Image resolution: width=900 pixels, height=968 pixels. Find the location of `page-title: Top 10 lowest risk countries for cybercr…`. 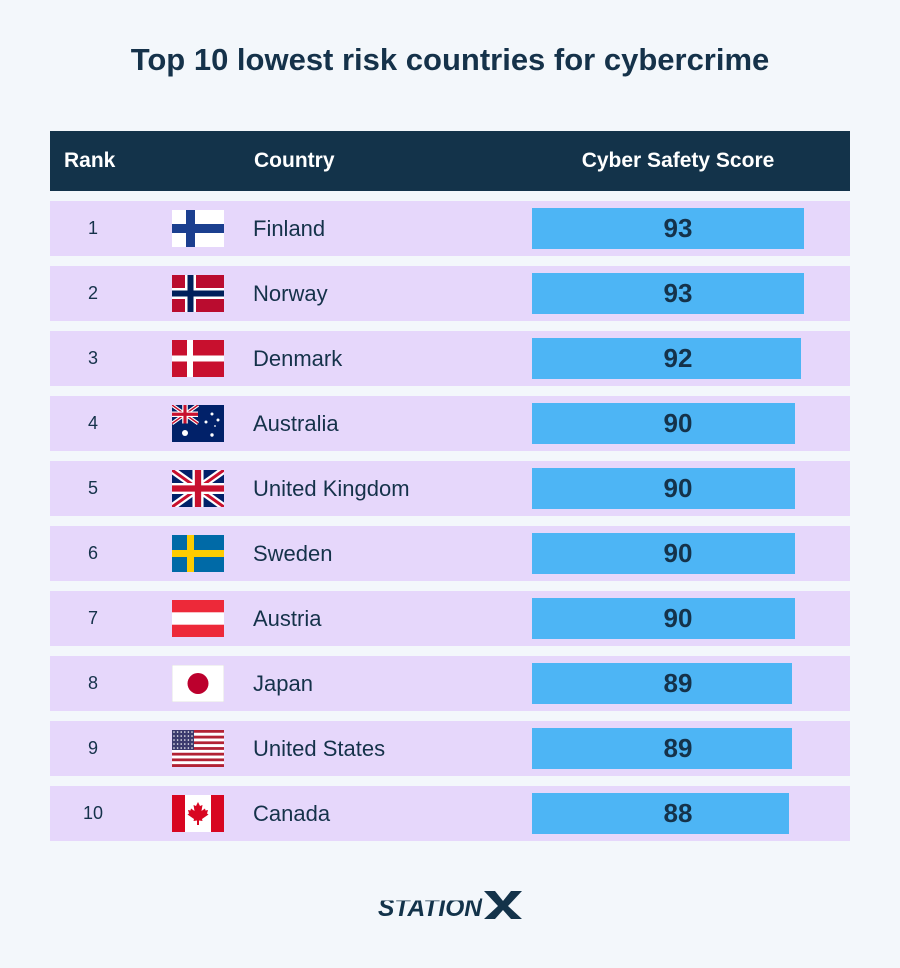

page-title: Top 10 lowest risk countries for cybercr… is located at coordinates (450, 59).